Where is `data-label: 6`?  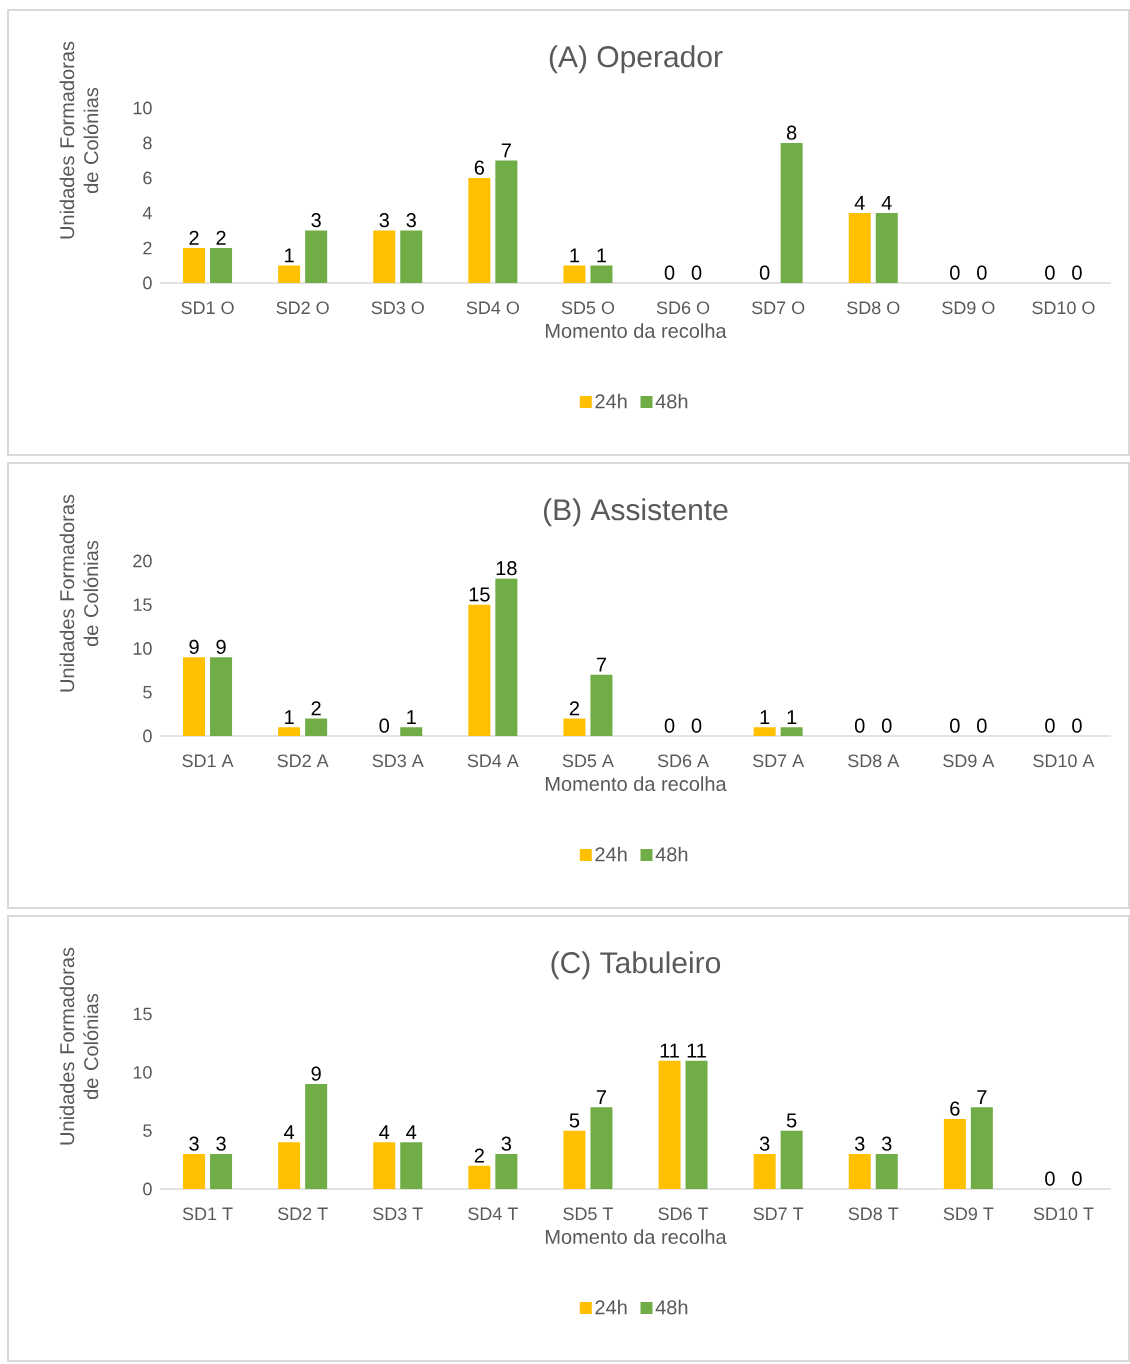
data-label: 6 is located at coordinates (955, 1108).